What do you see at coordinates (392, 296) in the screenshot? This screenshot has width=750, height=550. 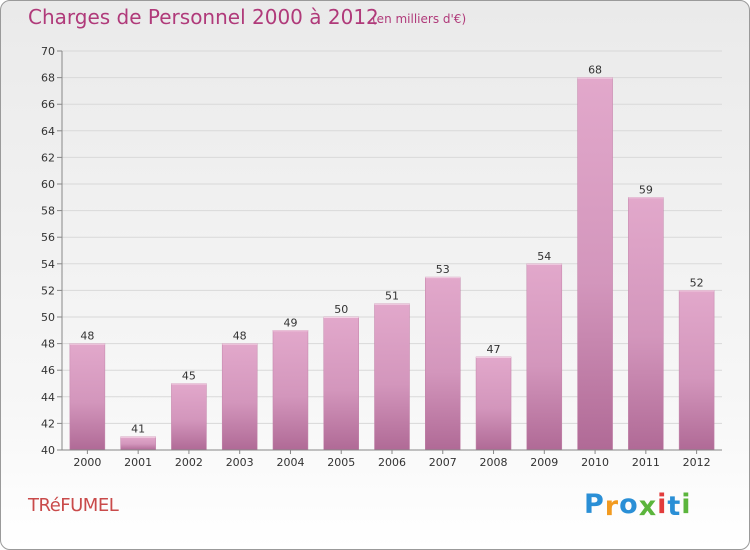 I see `data-label: 51` at bounding box center [392, 296].